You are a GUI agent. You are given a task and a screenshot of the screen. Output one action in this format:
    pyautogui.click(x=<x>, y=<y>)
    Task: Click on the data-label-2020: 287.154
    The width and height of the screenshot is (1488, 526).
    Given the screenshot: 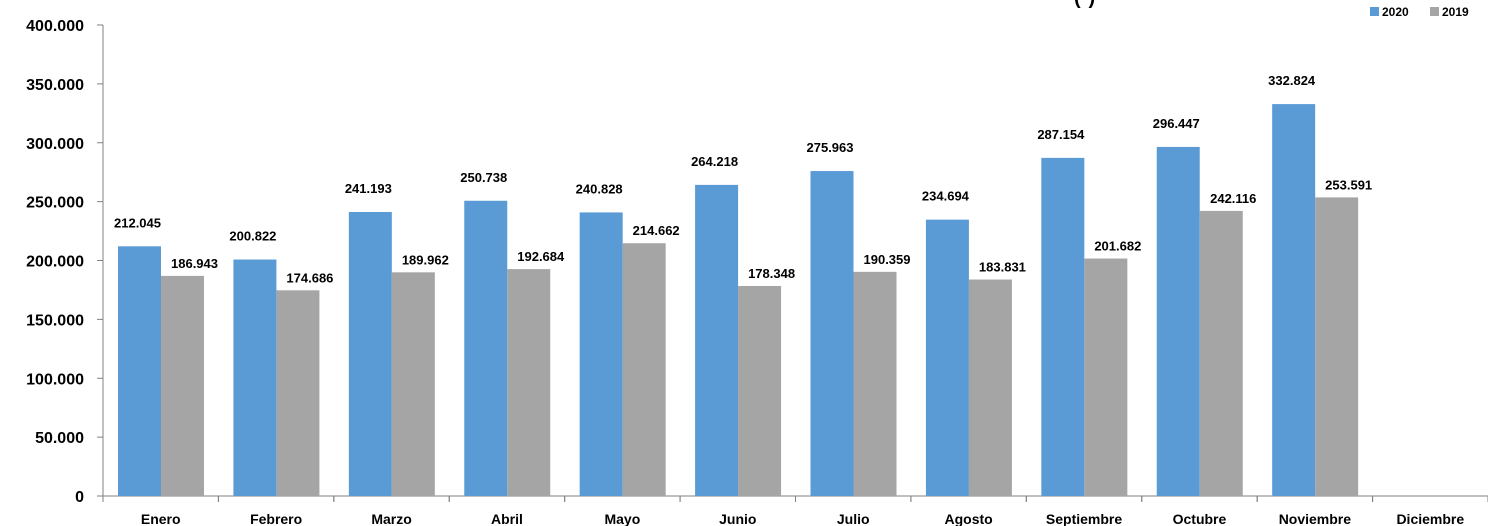 What is the action you would take?
    pyautogui.click(x=1061, y=134)
    